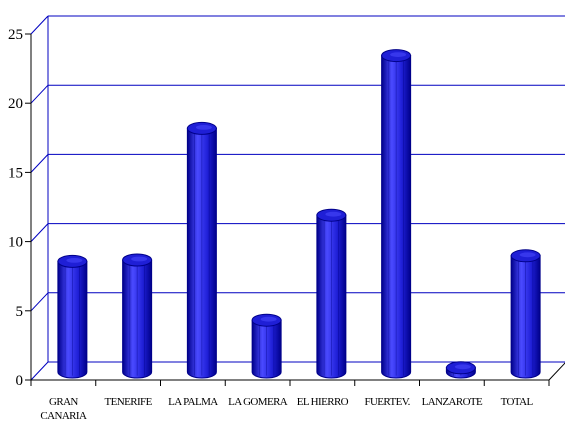 This screenshot has height=421, width=565. What do you see at coordinates (193, 402) in the screenshot?
I see `x-tick-label: LA PALMA` at bounding box center [193, 402].